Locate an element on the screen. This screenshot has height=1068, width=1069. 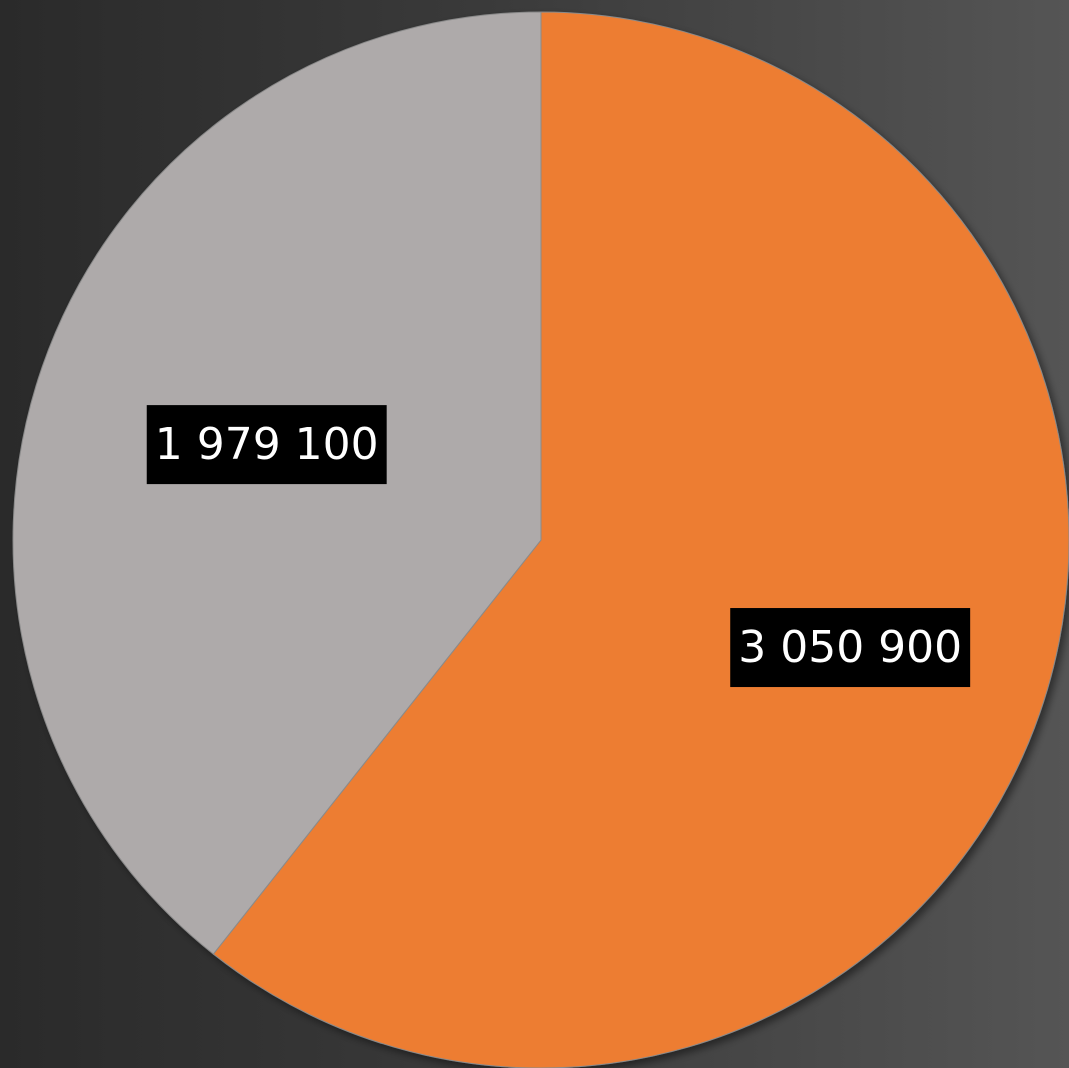
data-label: 1 979 100 is located at coordinates (266, 445).